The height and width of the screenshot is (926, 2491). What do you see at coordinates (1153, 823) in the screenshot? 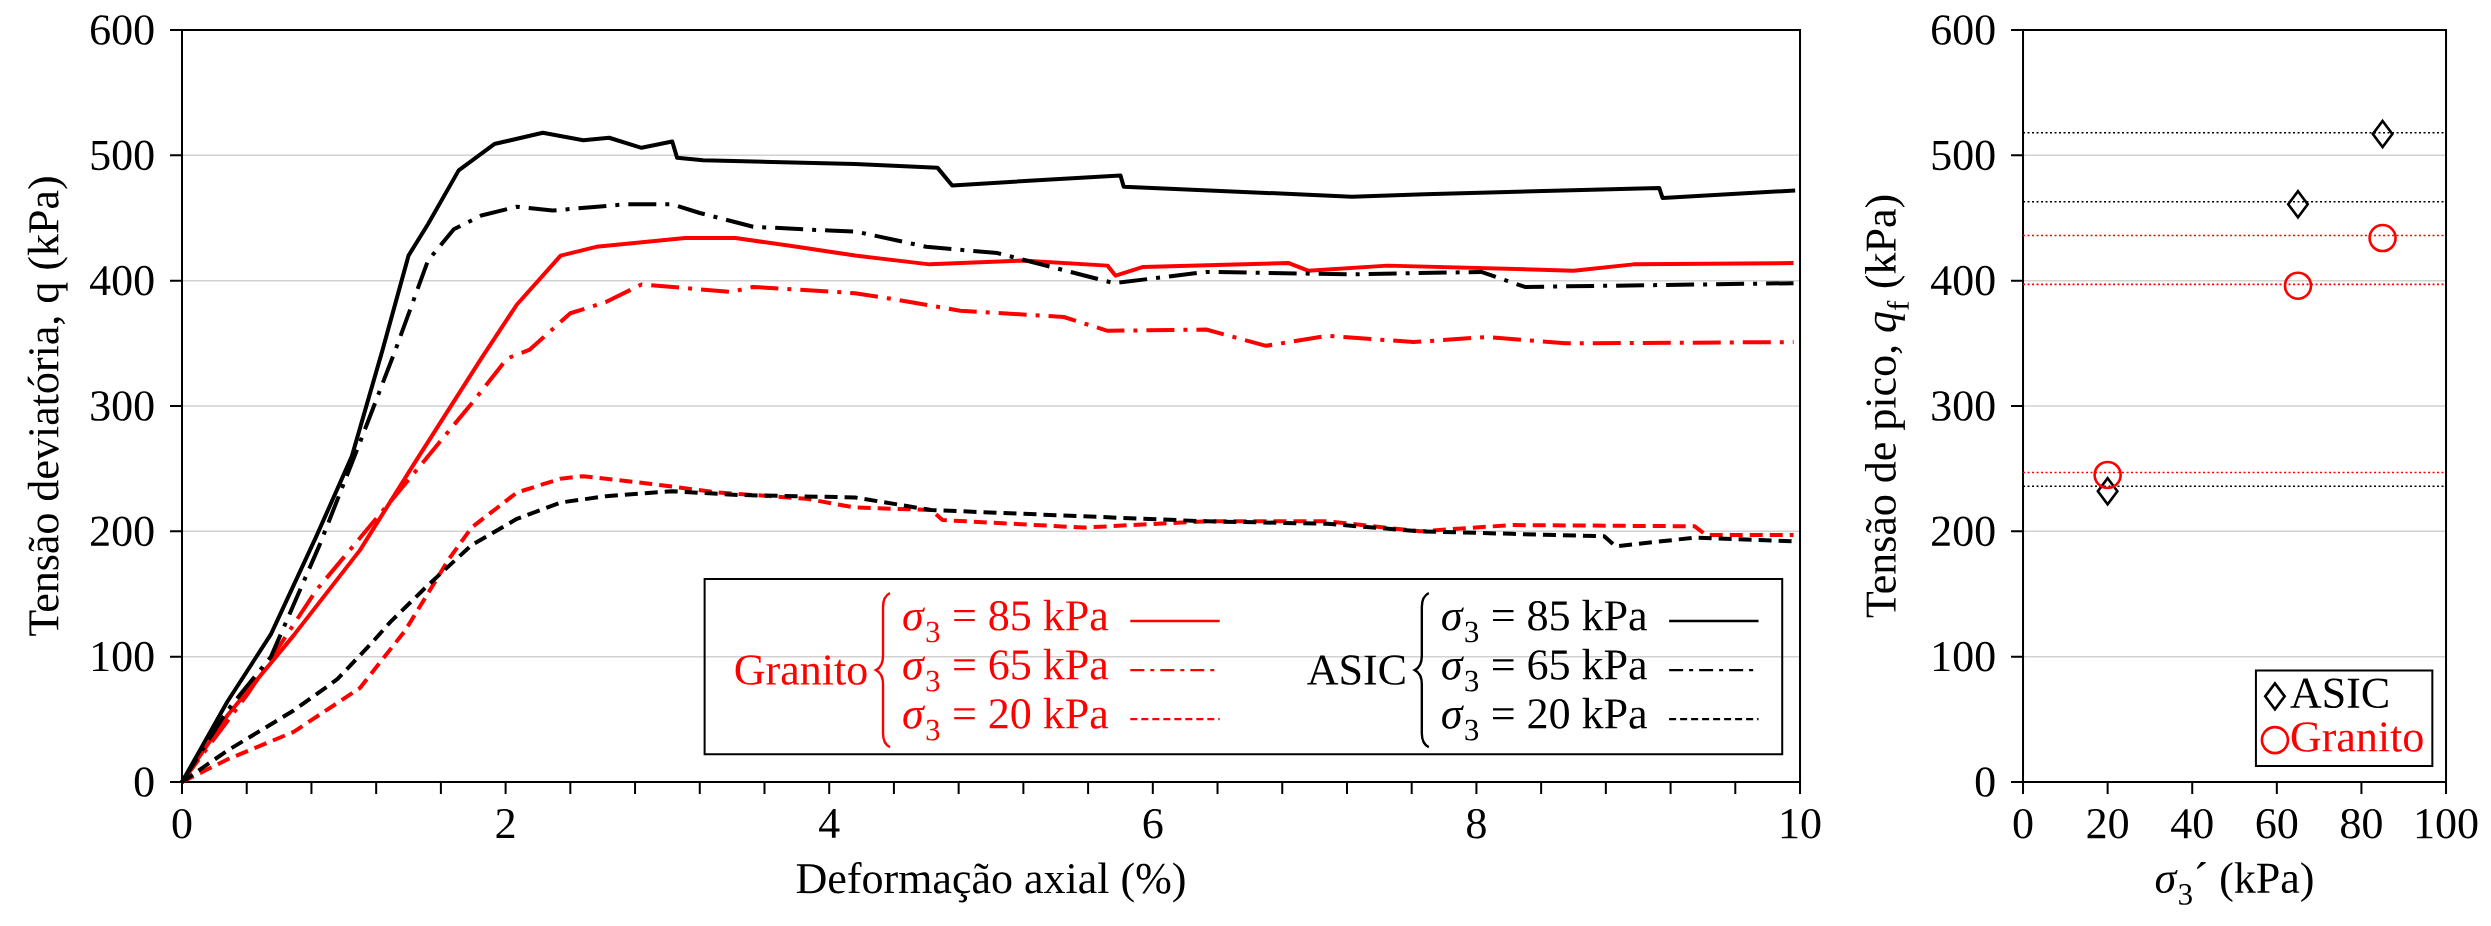
I see `x-tick-label: 6` at bounding box center [1153, 823].